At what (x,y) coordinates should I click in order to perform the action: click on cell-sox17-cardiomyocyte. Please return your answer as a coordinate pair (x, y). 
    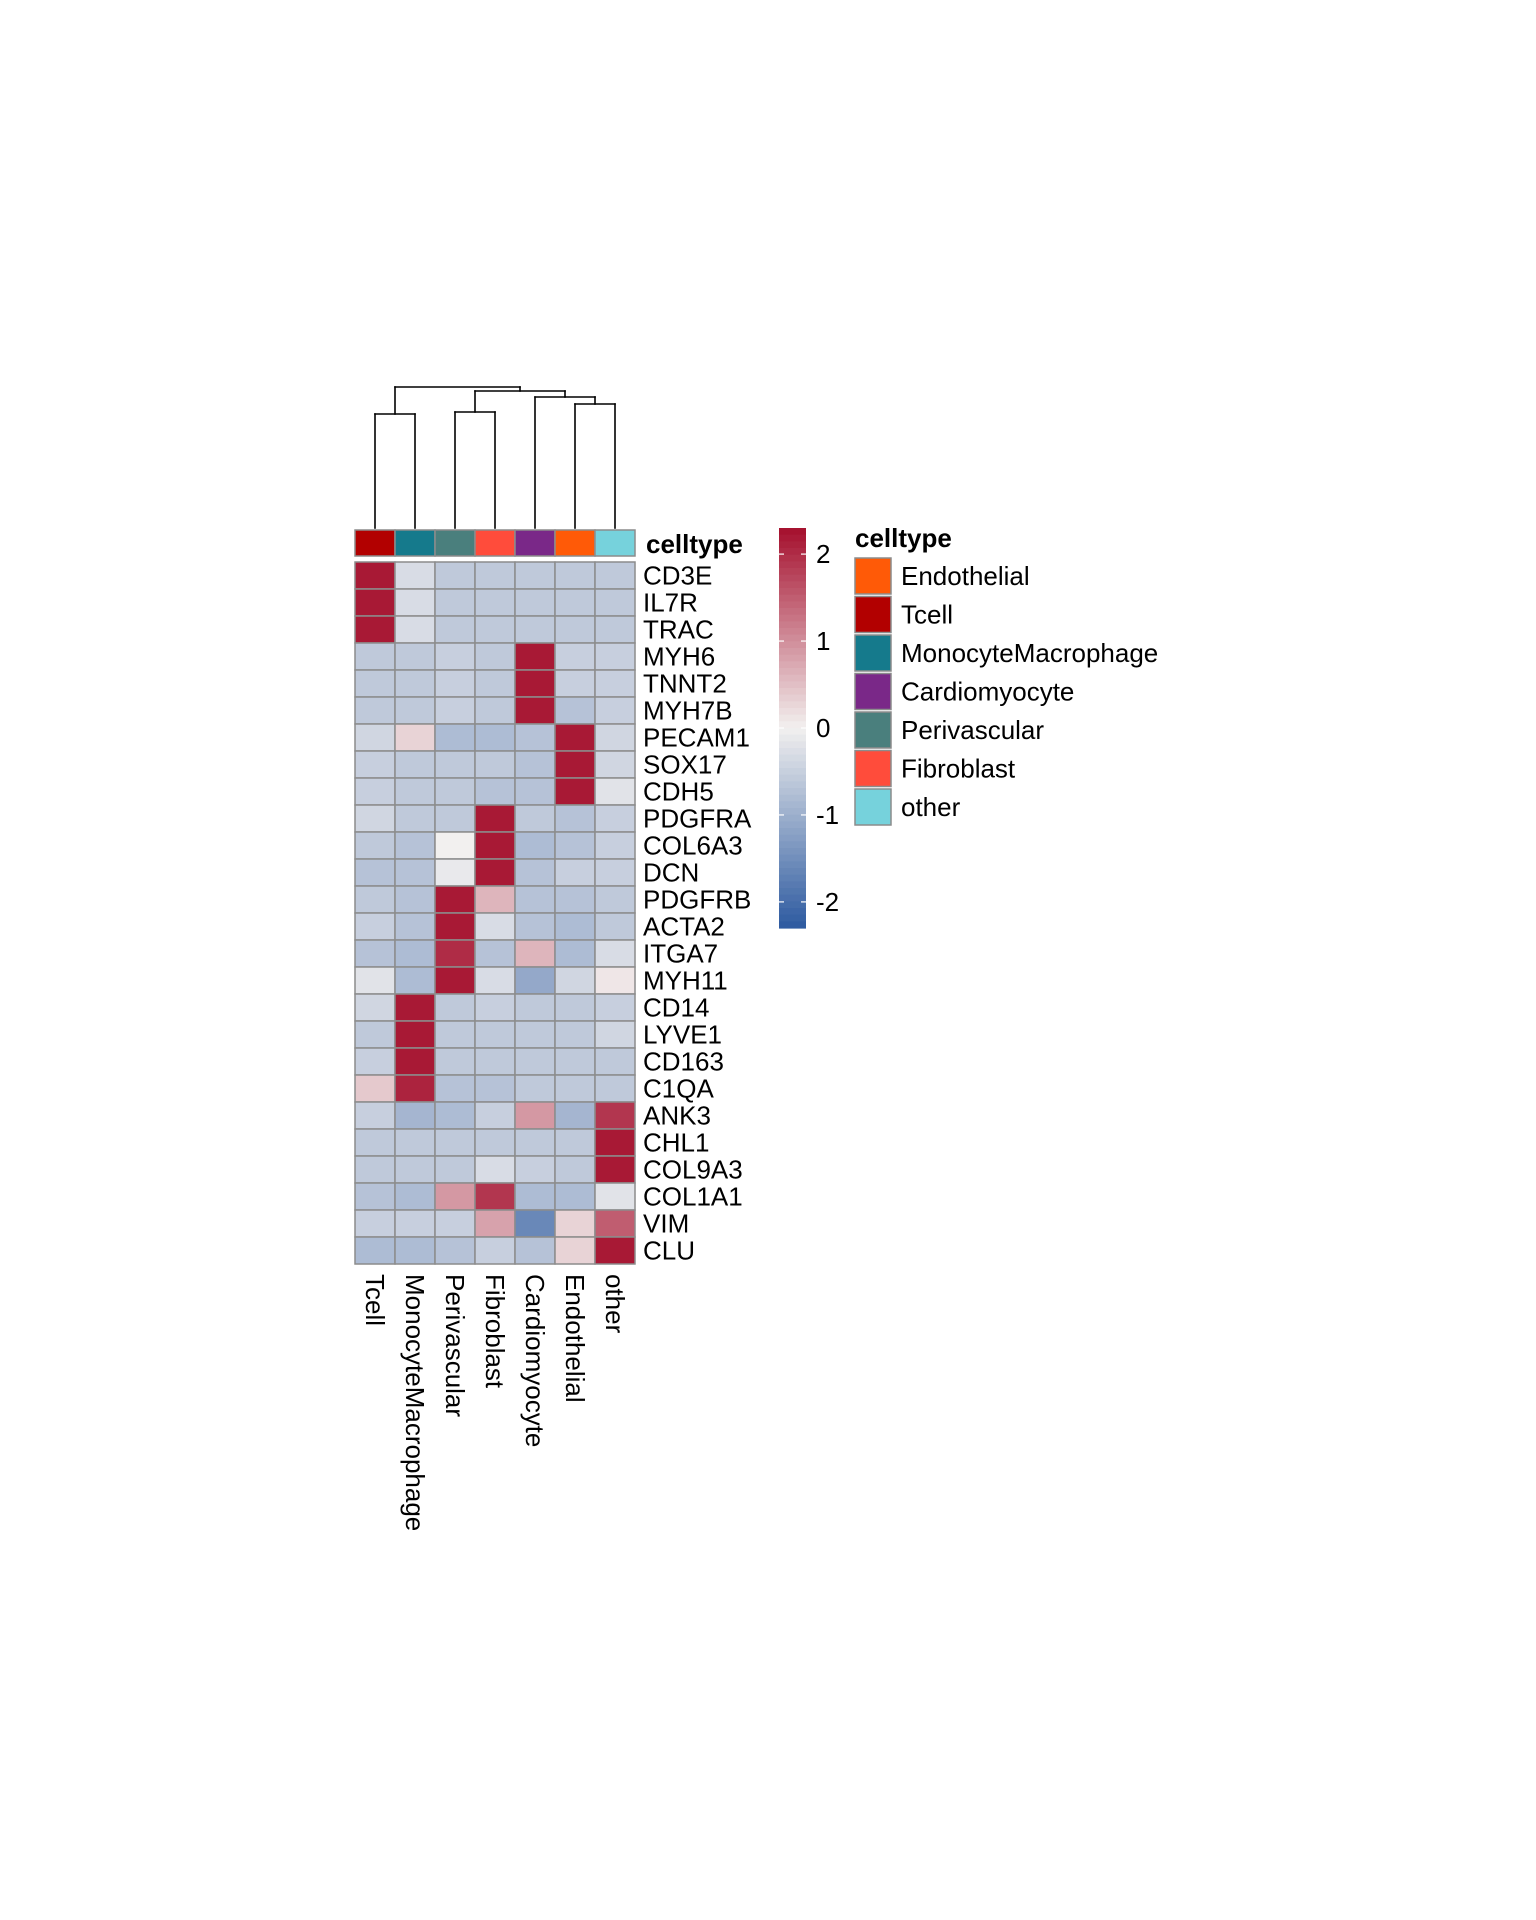
    Looking at the image, I should click on (535, 764).